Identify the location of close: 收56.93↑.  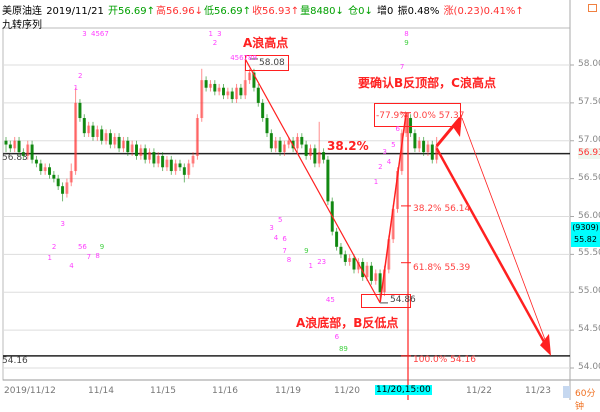
(276, 11).